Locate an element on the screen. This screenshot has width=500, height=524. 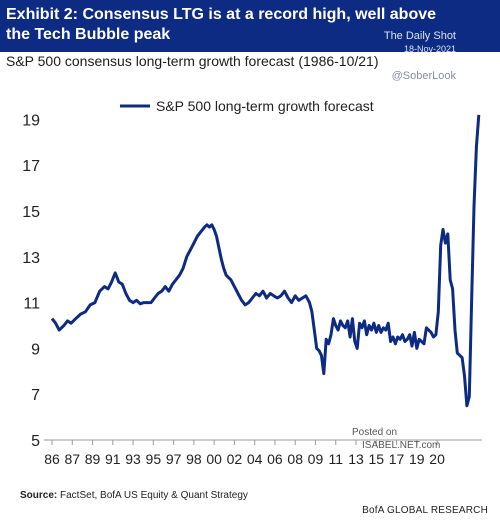
x-tick-label: 06 is located at coordinates (275, 459).